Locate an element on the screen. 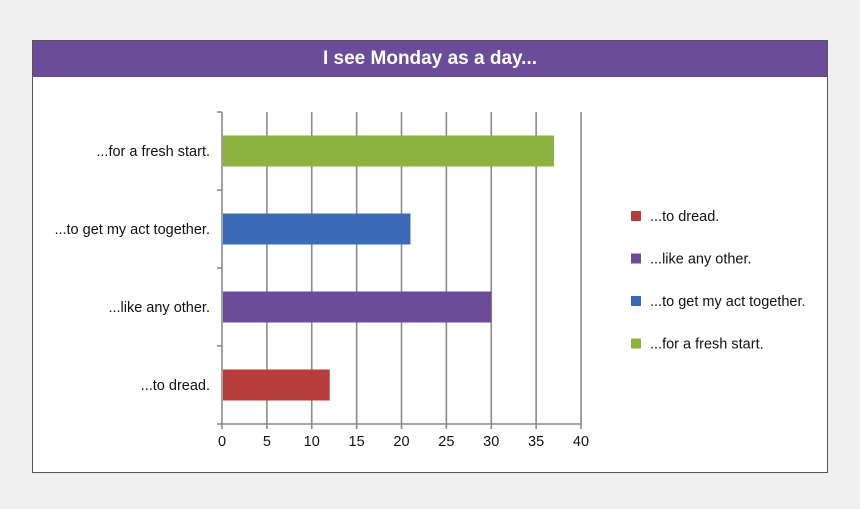 The width and height of the screenshot is (860, 509). legend-entry: ...to get my act together. is located at coordinates (728, 302).